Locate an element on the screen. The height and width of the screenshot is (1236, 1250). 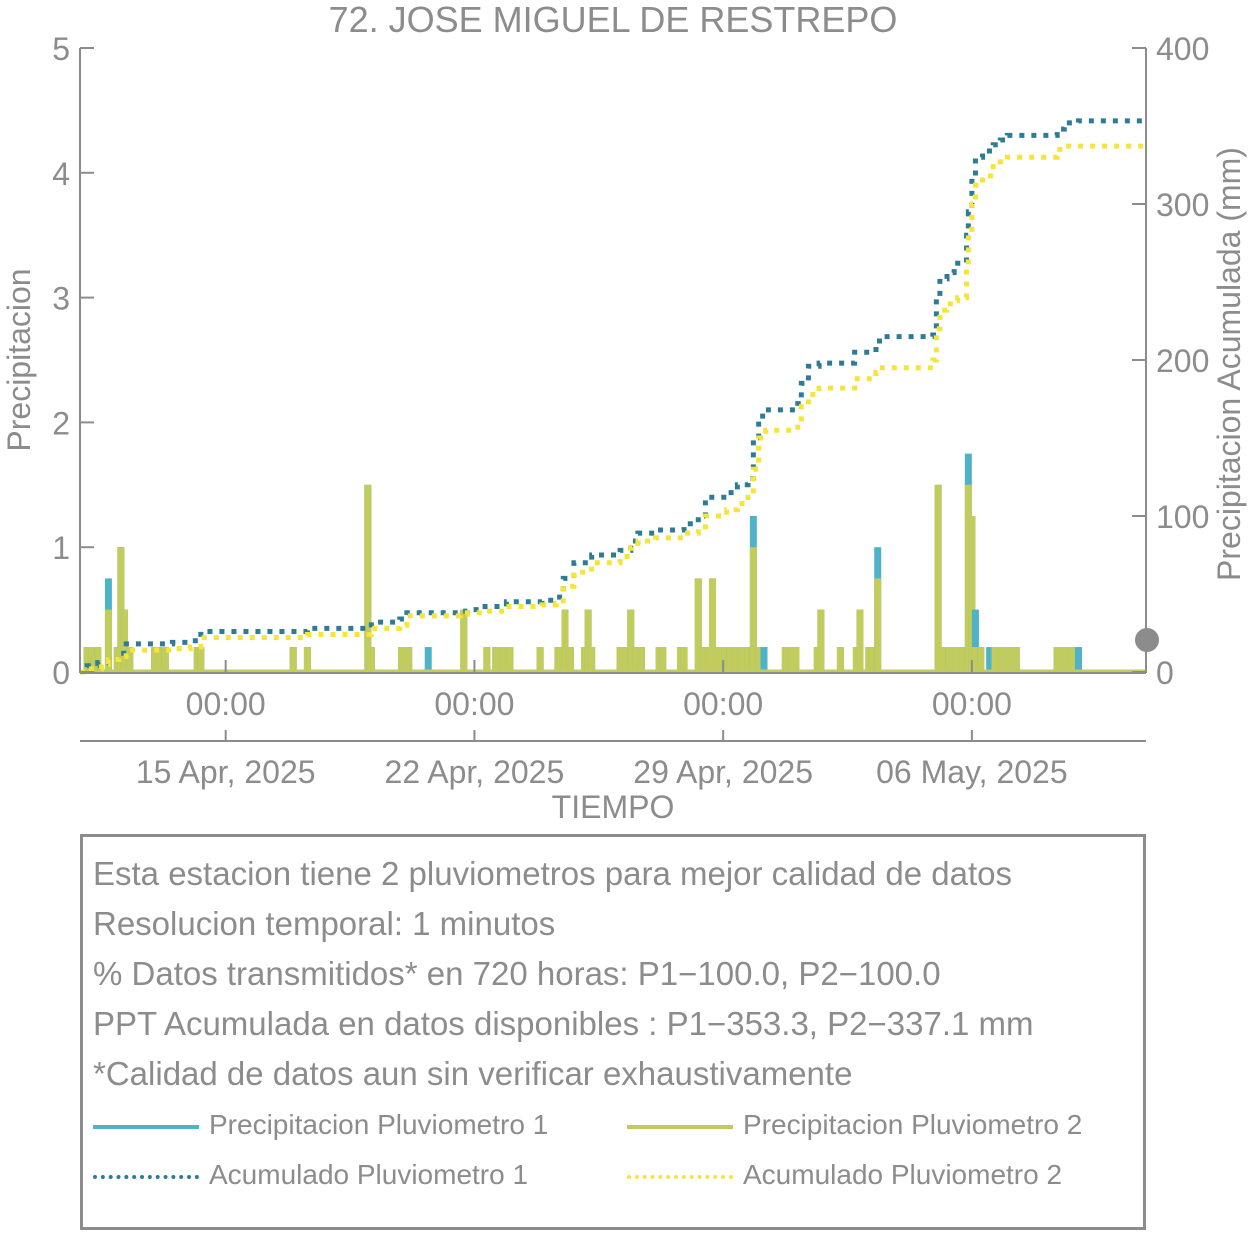
legend-swatch-acc1 is located at coordinates (146, 1177).